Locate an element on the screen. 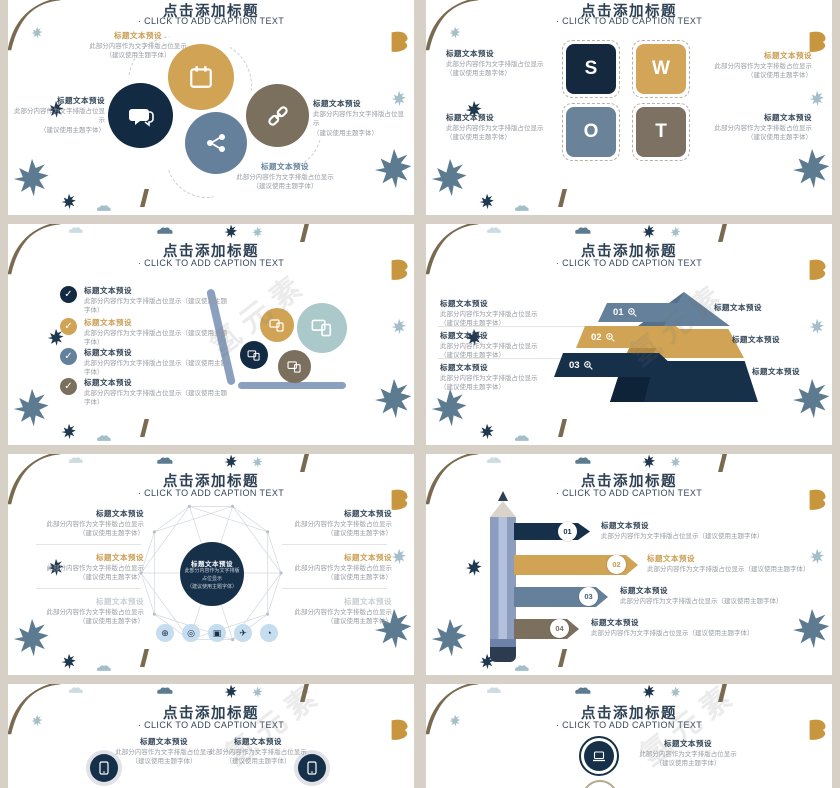 This screenshot has width=840, height=788. devices-circle is located at coordinates (277, 325).